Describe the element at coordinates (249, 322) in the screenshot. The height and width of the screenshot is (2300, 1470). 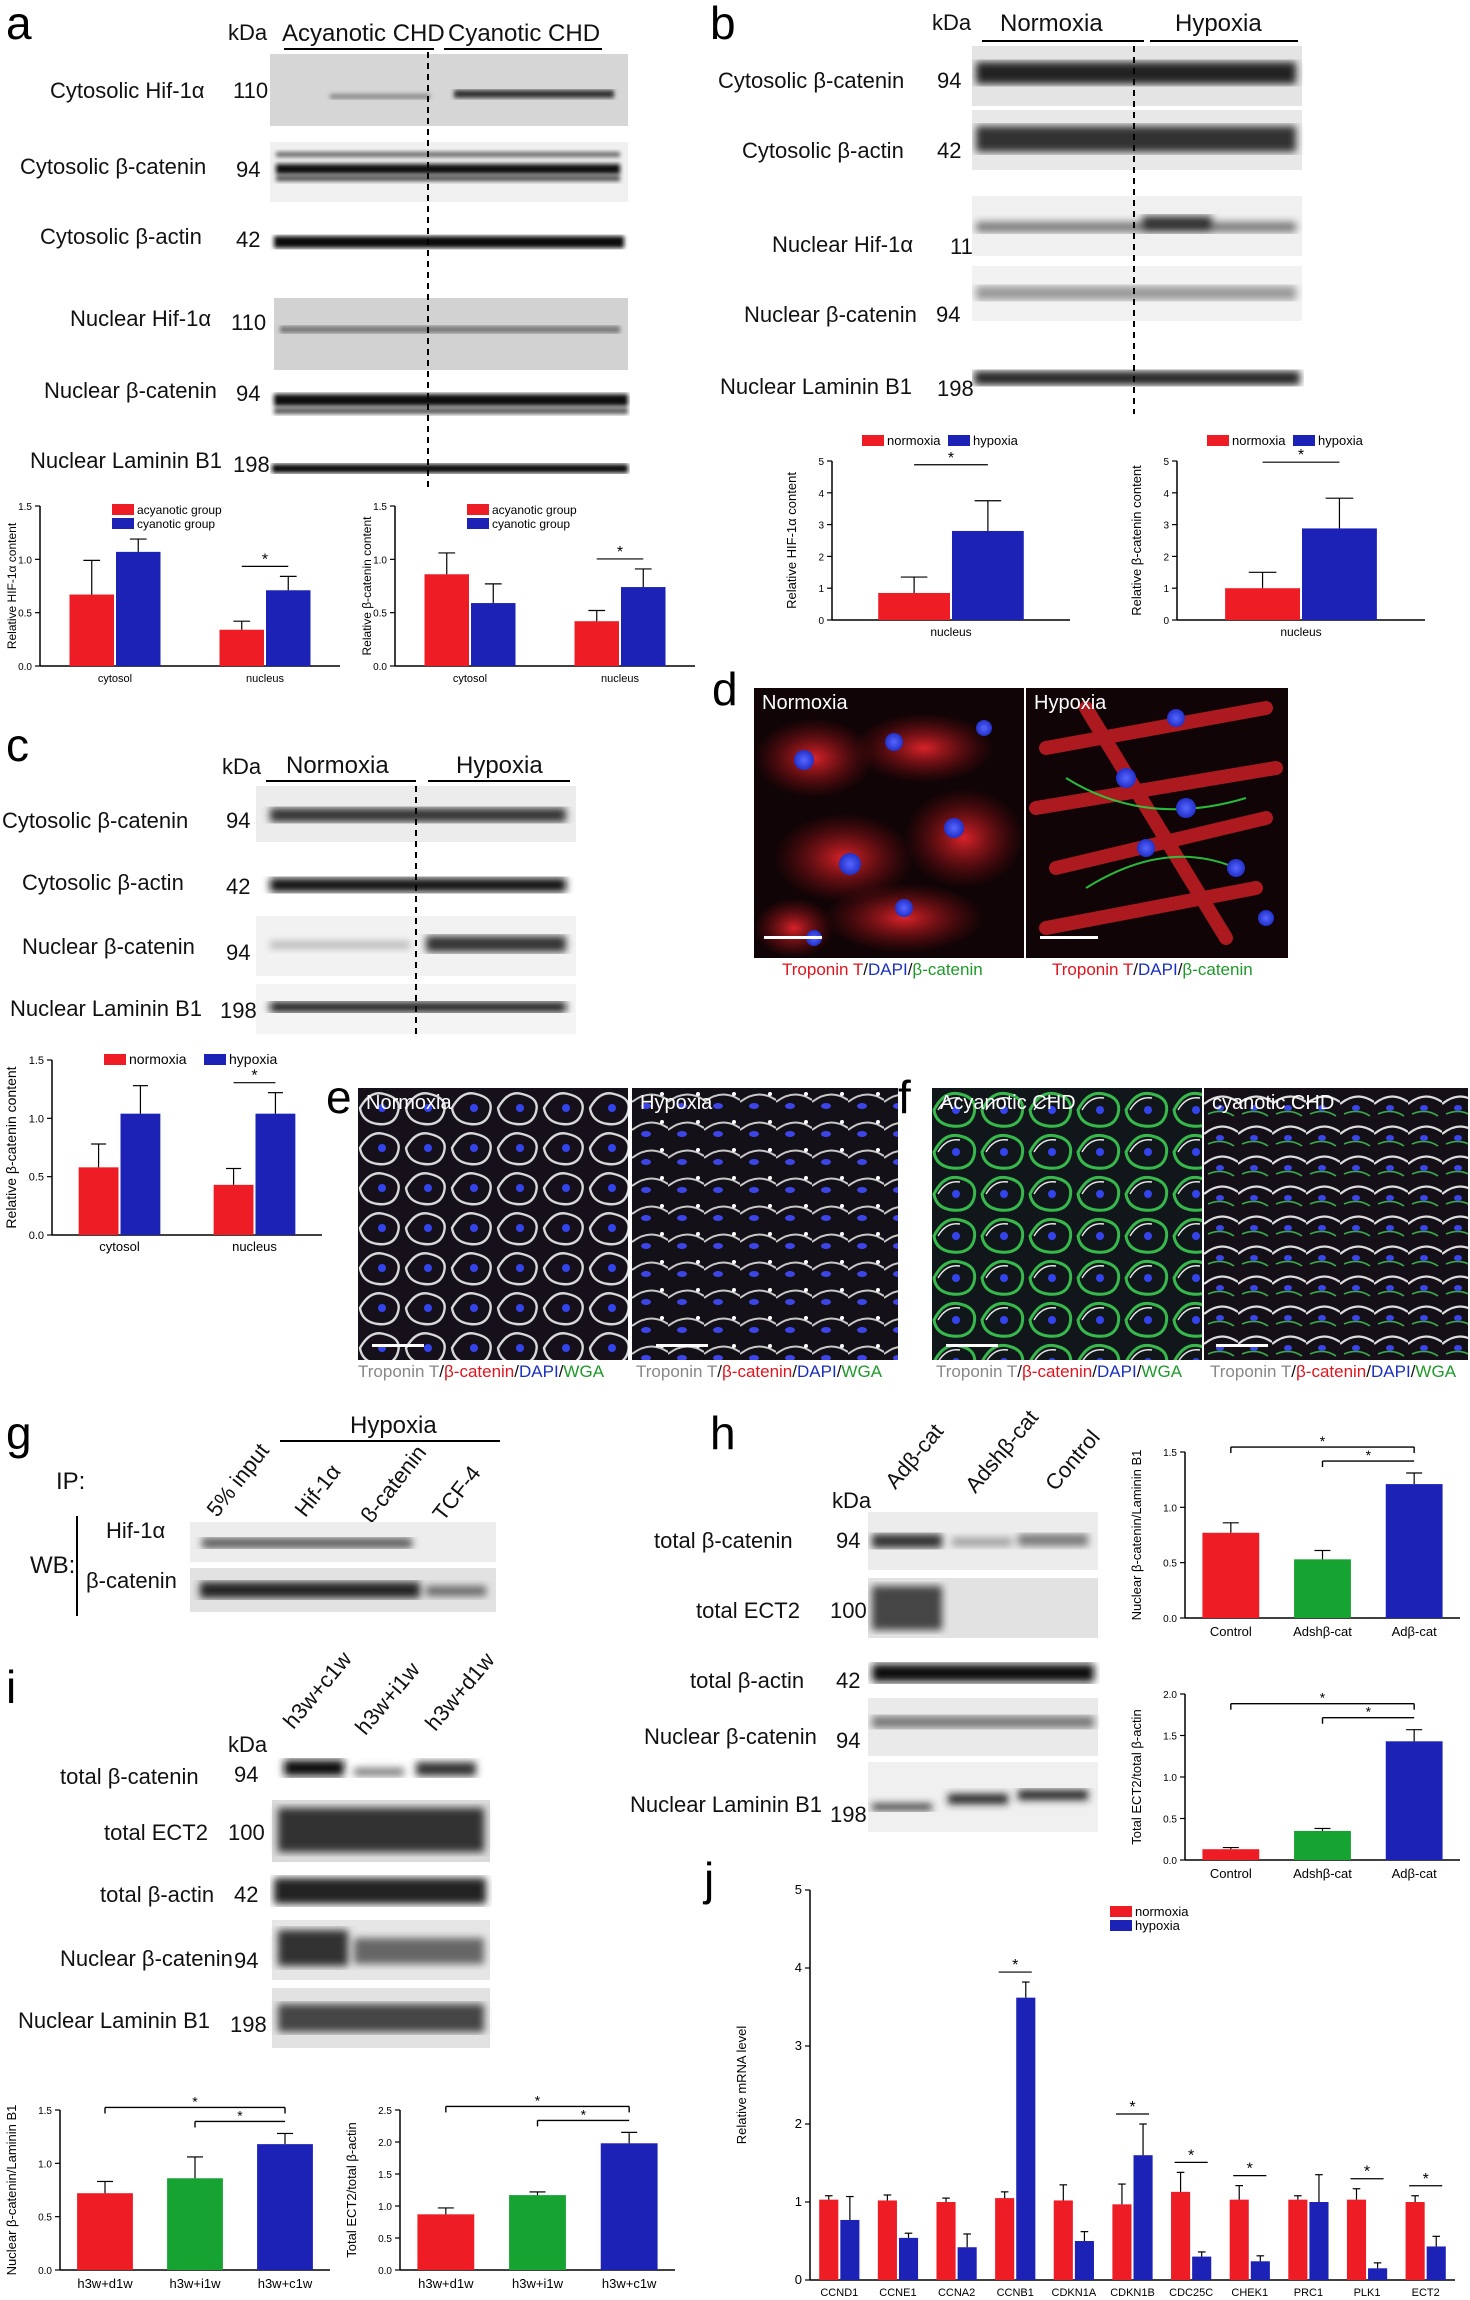
I see `a-row-kda: 110` at that location.